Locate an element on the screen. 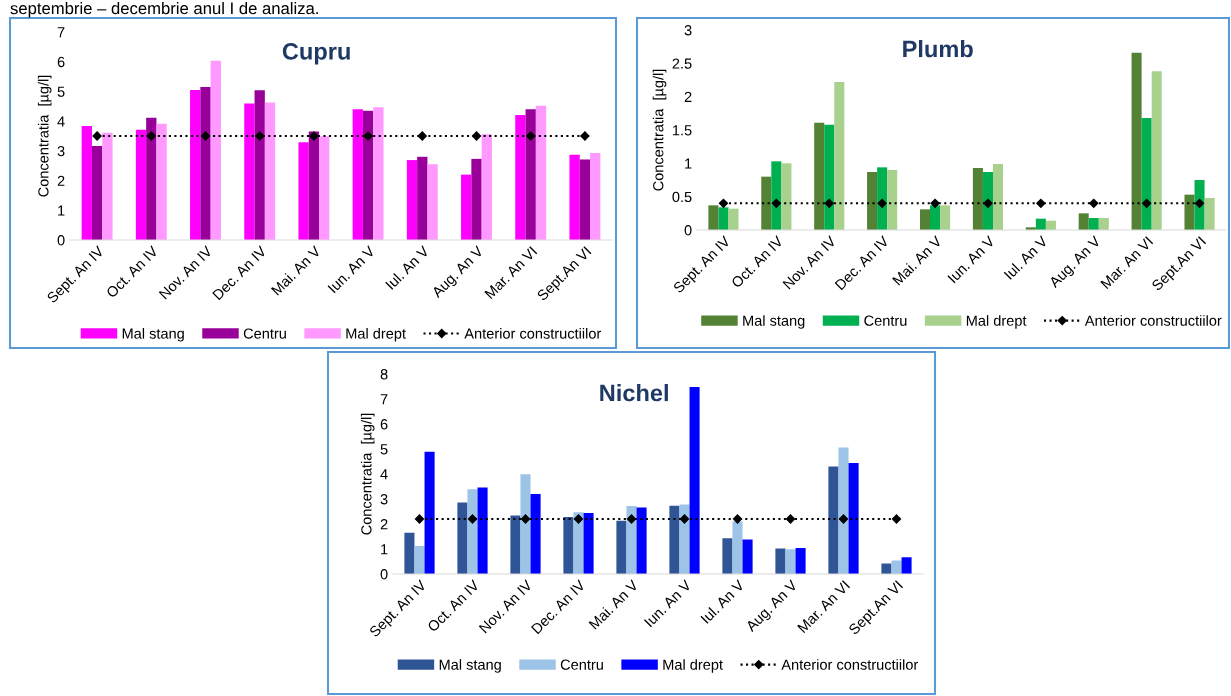 The width and height of the screenshot is (1231, 696). y-tick-label: 7 is located at coordinates (61, 32).